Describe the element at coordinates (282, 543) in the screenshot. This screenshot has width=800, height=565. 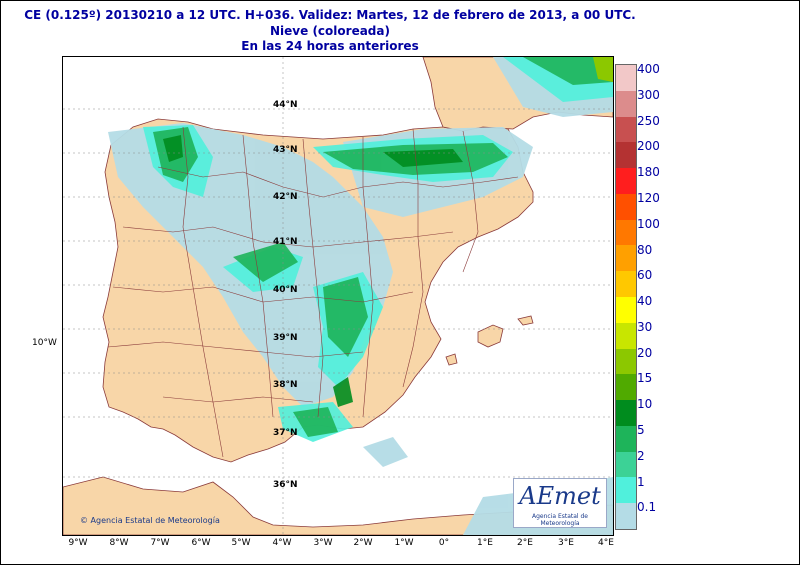
I see `lon-tick-4w: 4°W` at that location.